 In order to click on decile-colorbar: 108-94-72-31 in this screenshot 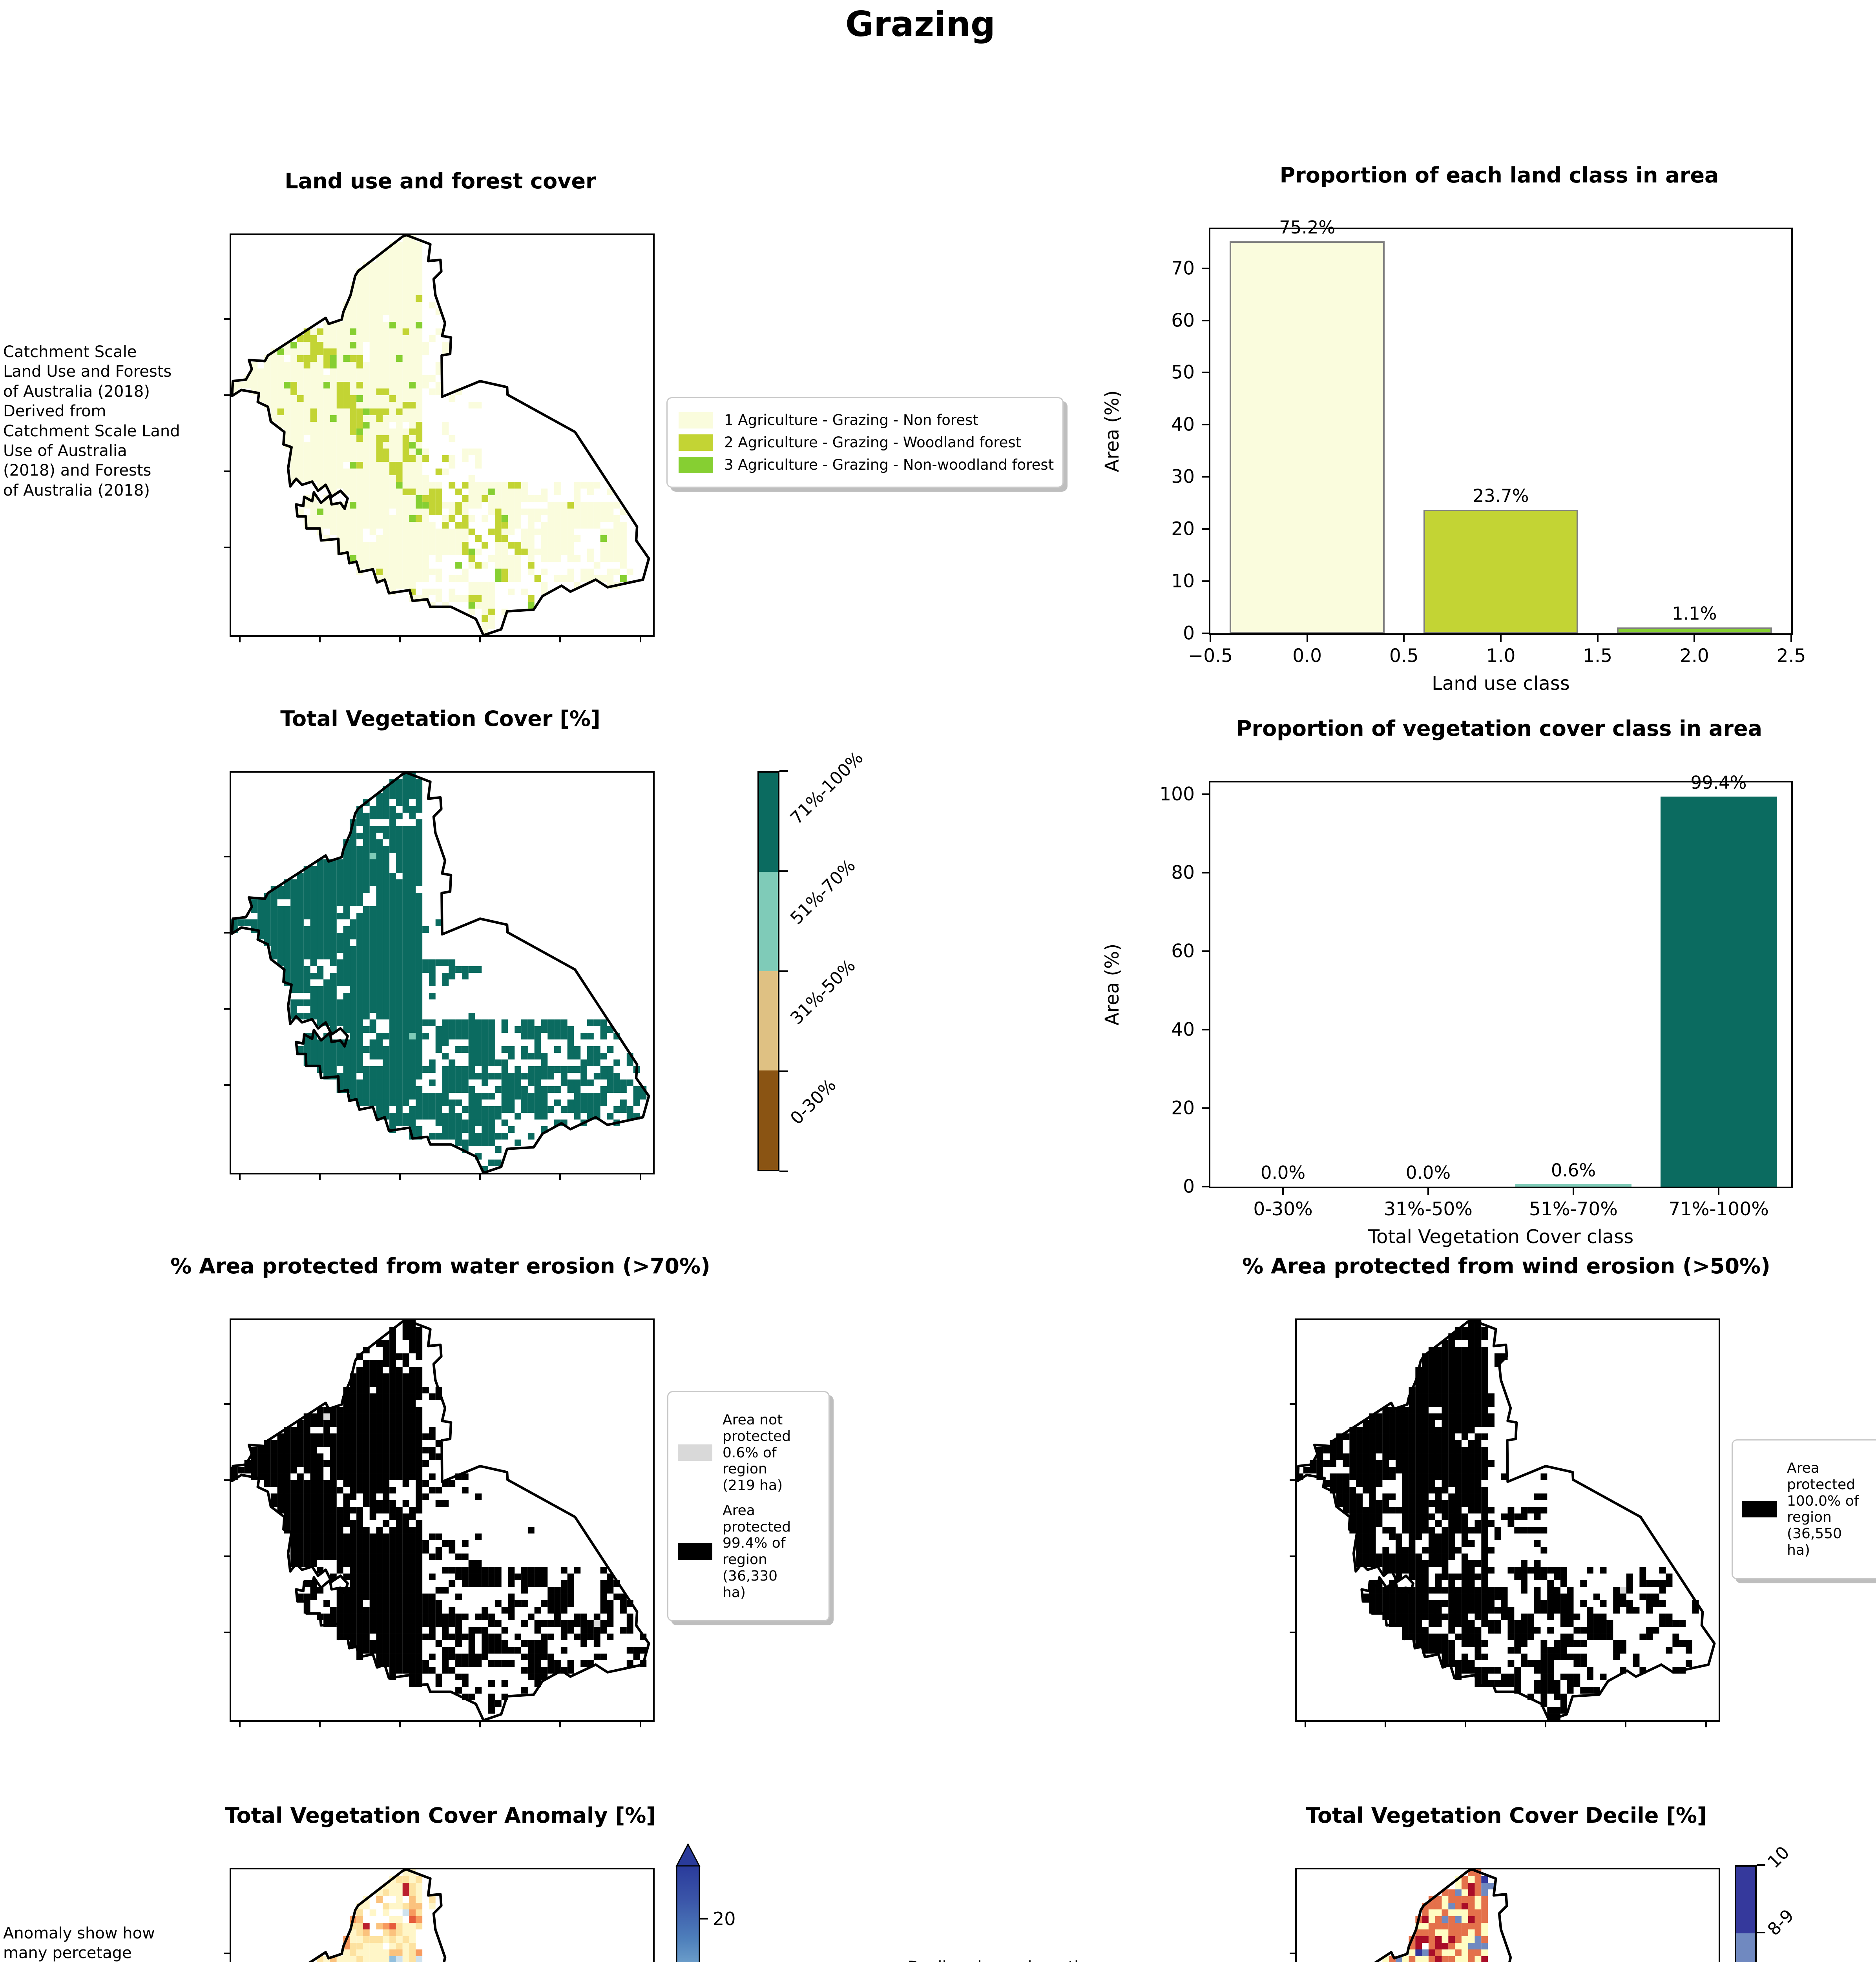, I will do `click(1798, 1902)`.